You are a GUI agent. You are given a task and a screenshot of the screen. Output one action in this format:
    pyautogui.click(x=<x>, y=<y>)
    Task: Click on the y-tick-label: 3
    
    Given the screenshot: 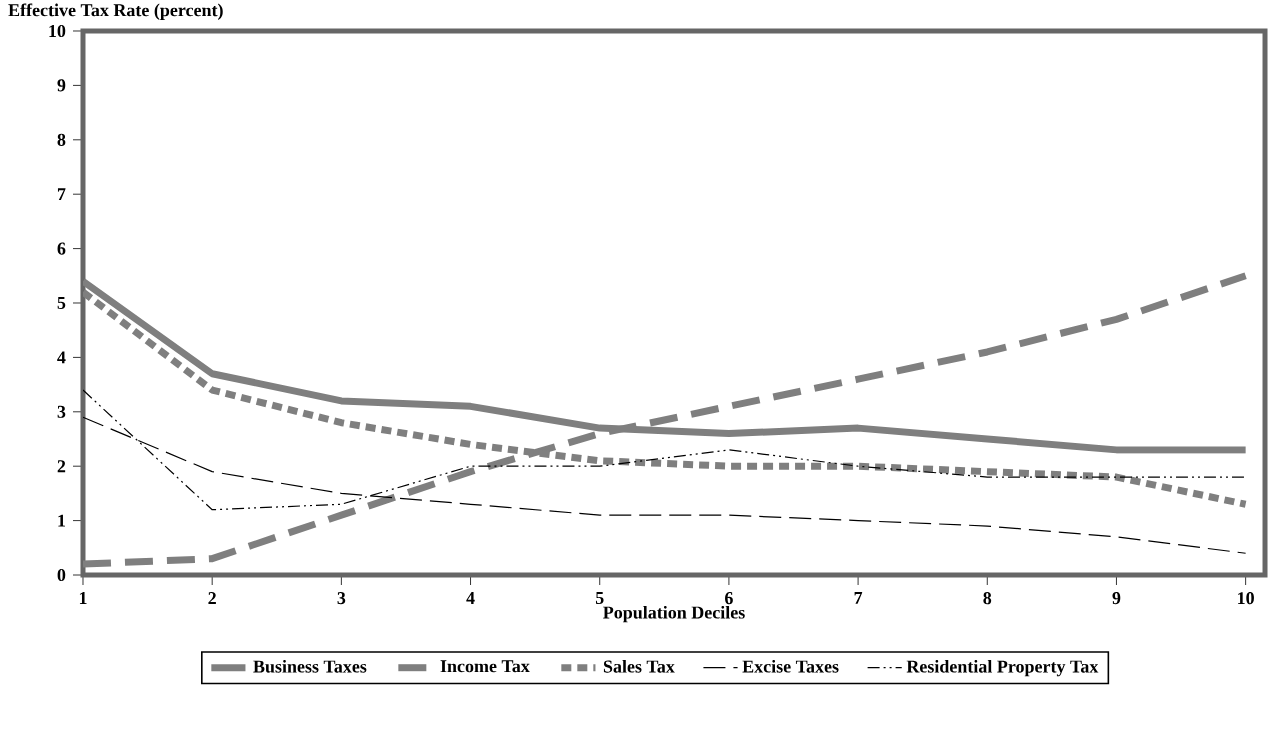 What is the action you would take?
    pyautogui.click(x=61, y=411)
    